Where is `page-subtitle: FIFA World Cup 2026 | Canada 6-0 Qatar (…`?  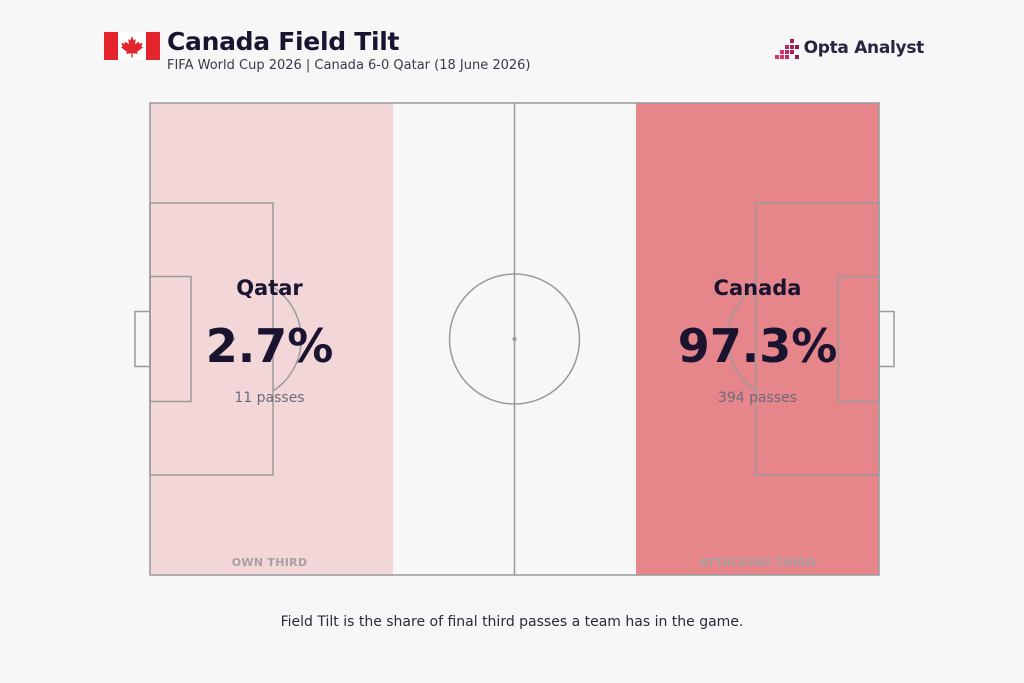 page-subtitle: FIFA World Cup 2026 | Canada 6-0 Qatar (… is located at coordinates (349, 65).